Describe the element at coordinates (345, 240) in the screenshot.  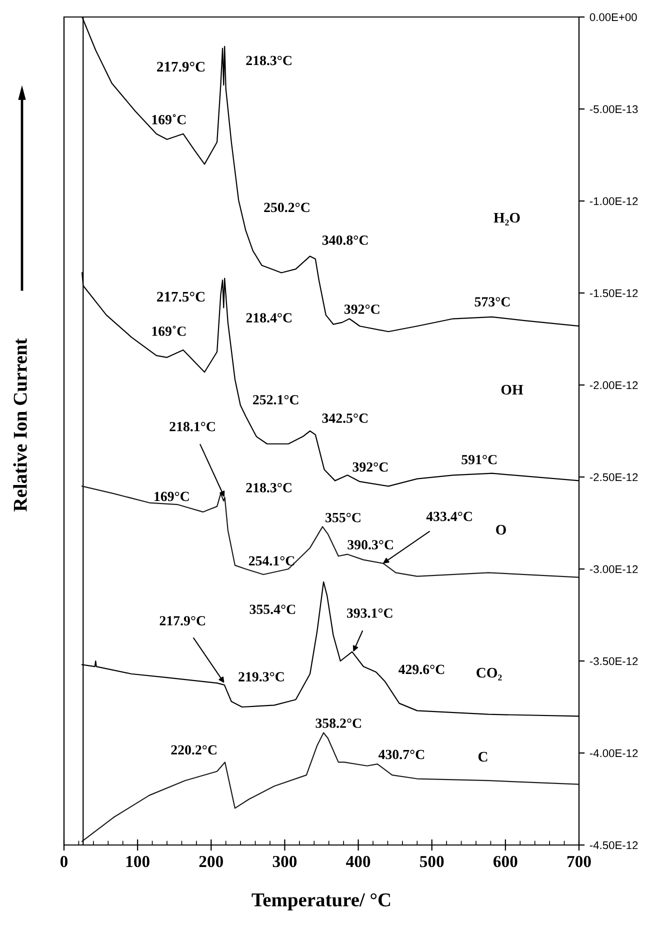
I see `annotation: 340.8°C` at that location.